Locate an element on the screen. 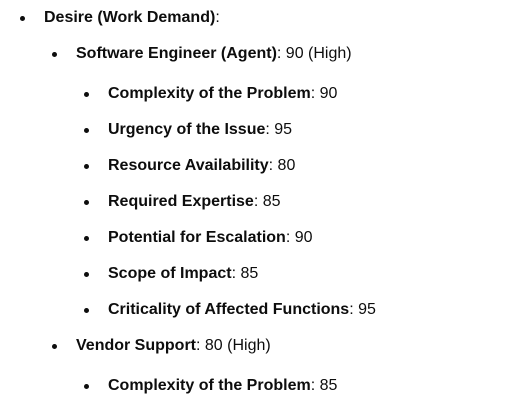 The height and width of the screenshot is (412, 530). item-label: Potential for Escalation is located at coordinates (197, 237).